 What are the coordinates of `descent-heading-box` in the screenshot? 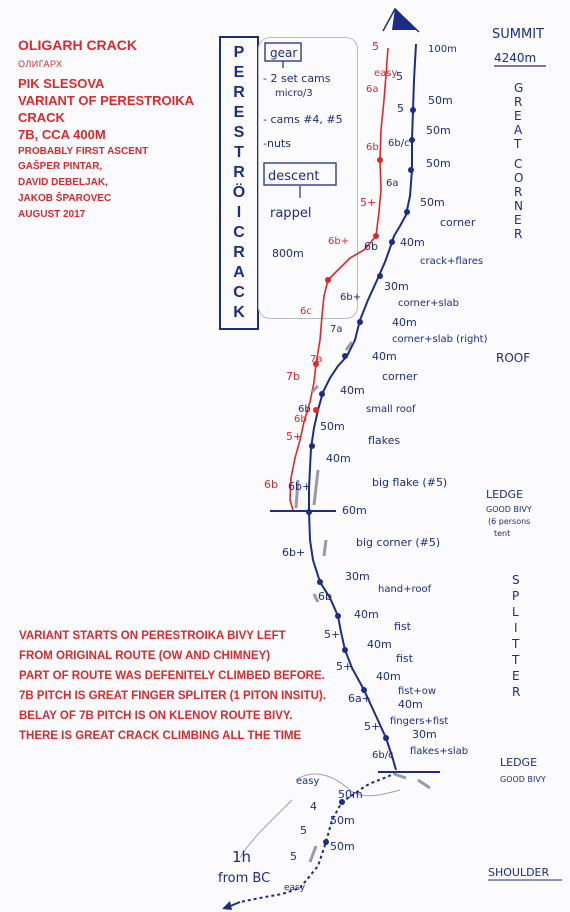 It's located at (300, 174).